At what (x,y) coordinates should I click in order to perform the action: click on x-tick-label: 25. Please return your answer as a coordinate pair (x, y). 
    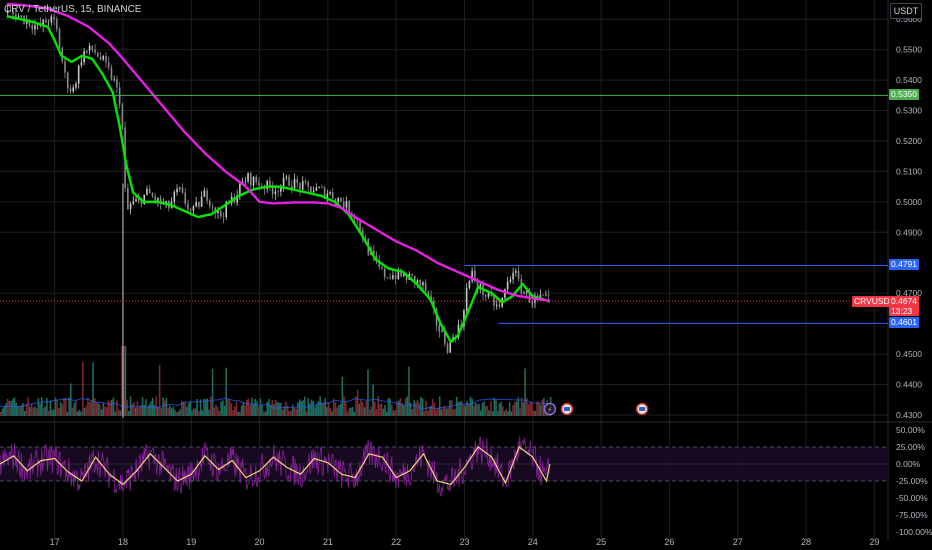
    Looking at the image, I should click on (601, 542).